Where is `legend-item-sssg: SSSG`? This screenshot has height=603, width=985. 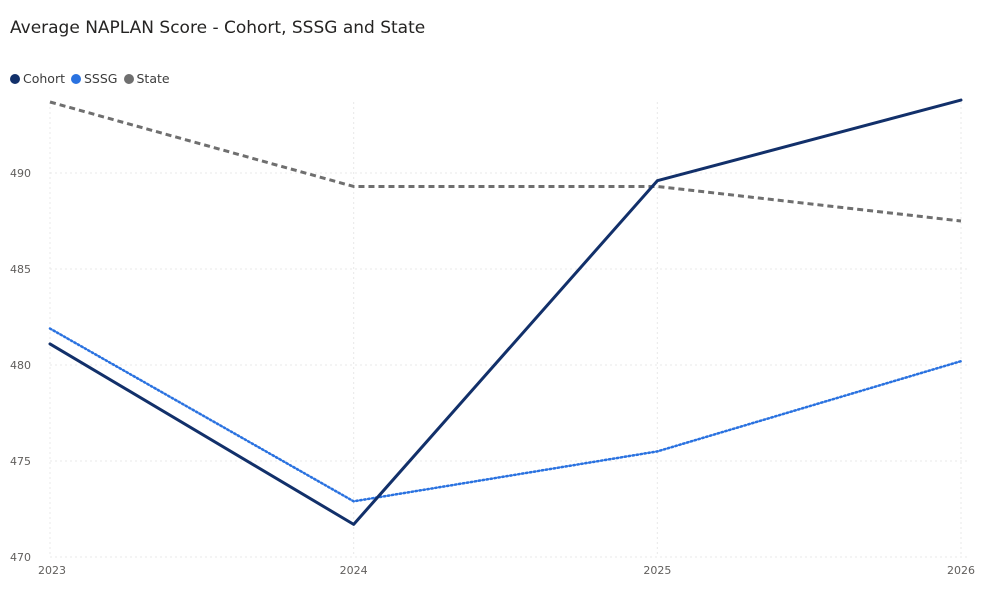
legend-item-sssg: SSSG is located at coordinates (94, 78).